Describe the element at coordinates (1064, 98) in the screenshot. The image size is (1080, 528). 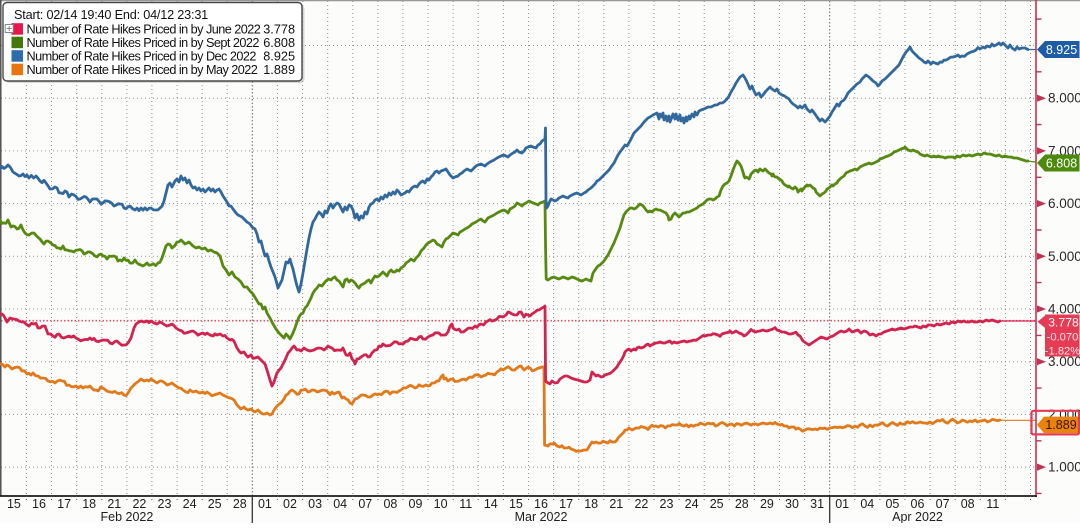
I see `svg-text: 8.000` at that location.